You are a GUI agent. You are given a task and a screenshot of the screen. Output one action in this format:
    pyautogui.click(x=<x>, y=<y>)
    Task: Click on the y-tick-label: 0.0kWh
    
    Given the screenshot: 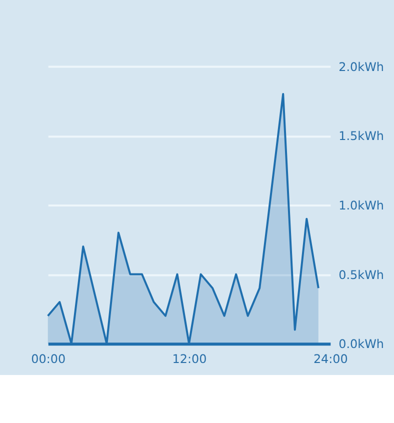 What is the action you would take?
    pyautogui.click(x=361, y=344)
    